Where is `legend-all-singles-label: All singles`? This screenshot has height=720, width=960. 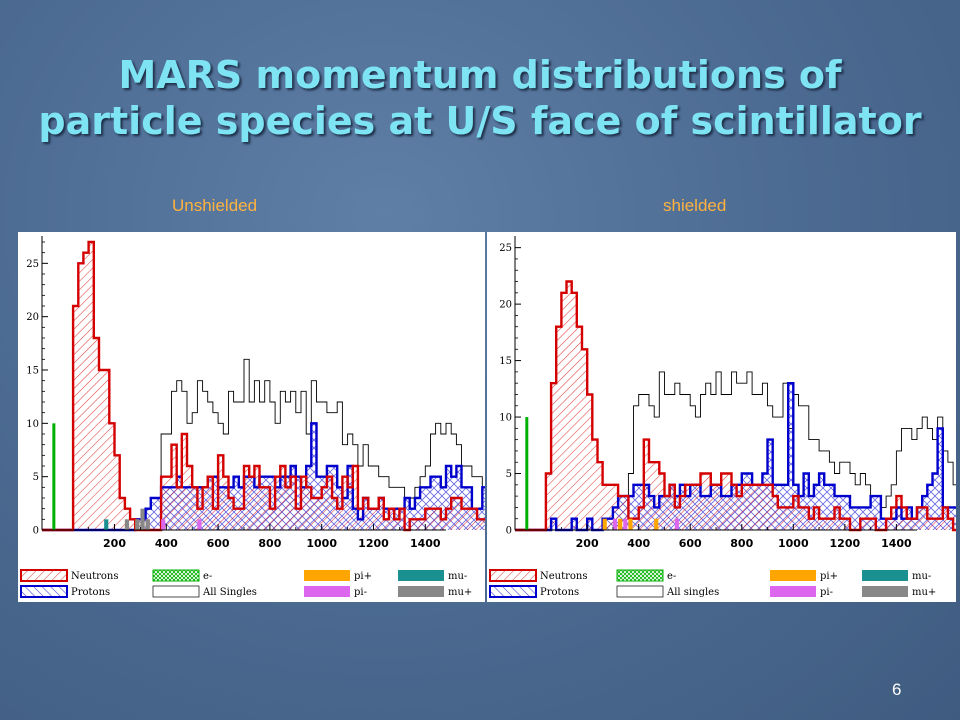
legend-all-singles-label: All singles is located at coordinates (692, 592).